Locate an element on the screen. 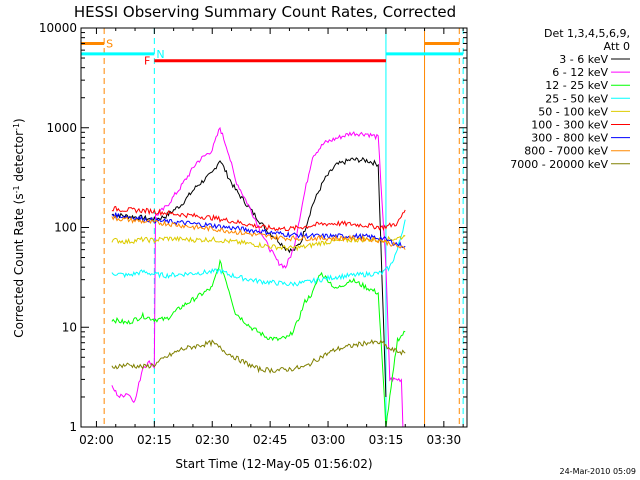 The image size is (640, 480). y-tick-label-2: 100 is located at coordinates (65, 228).